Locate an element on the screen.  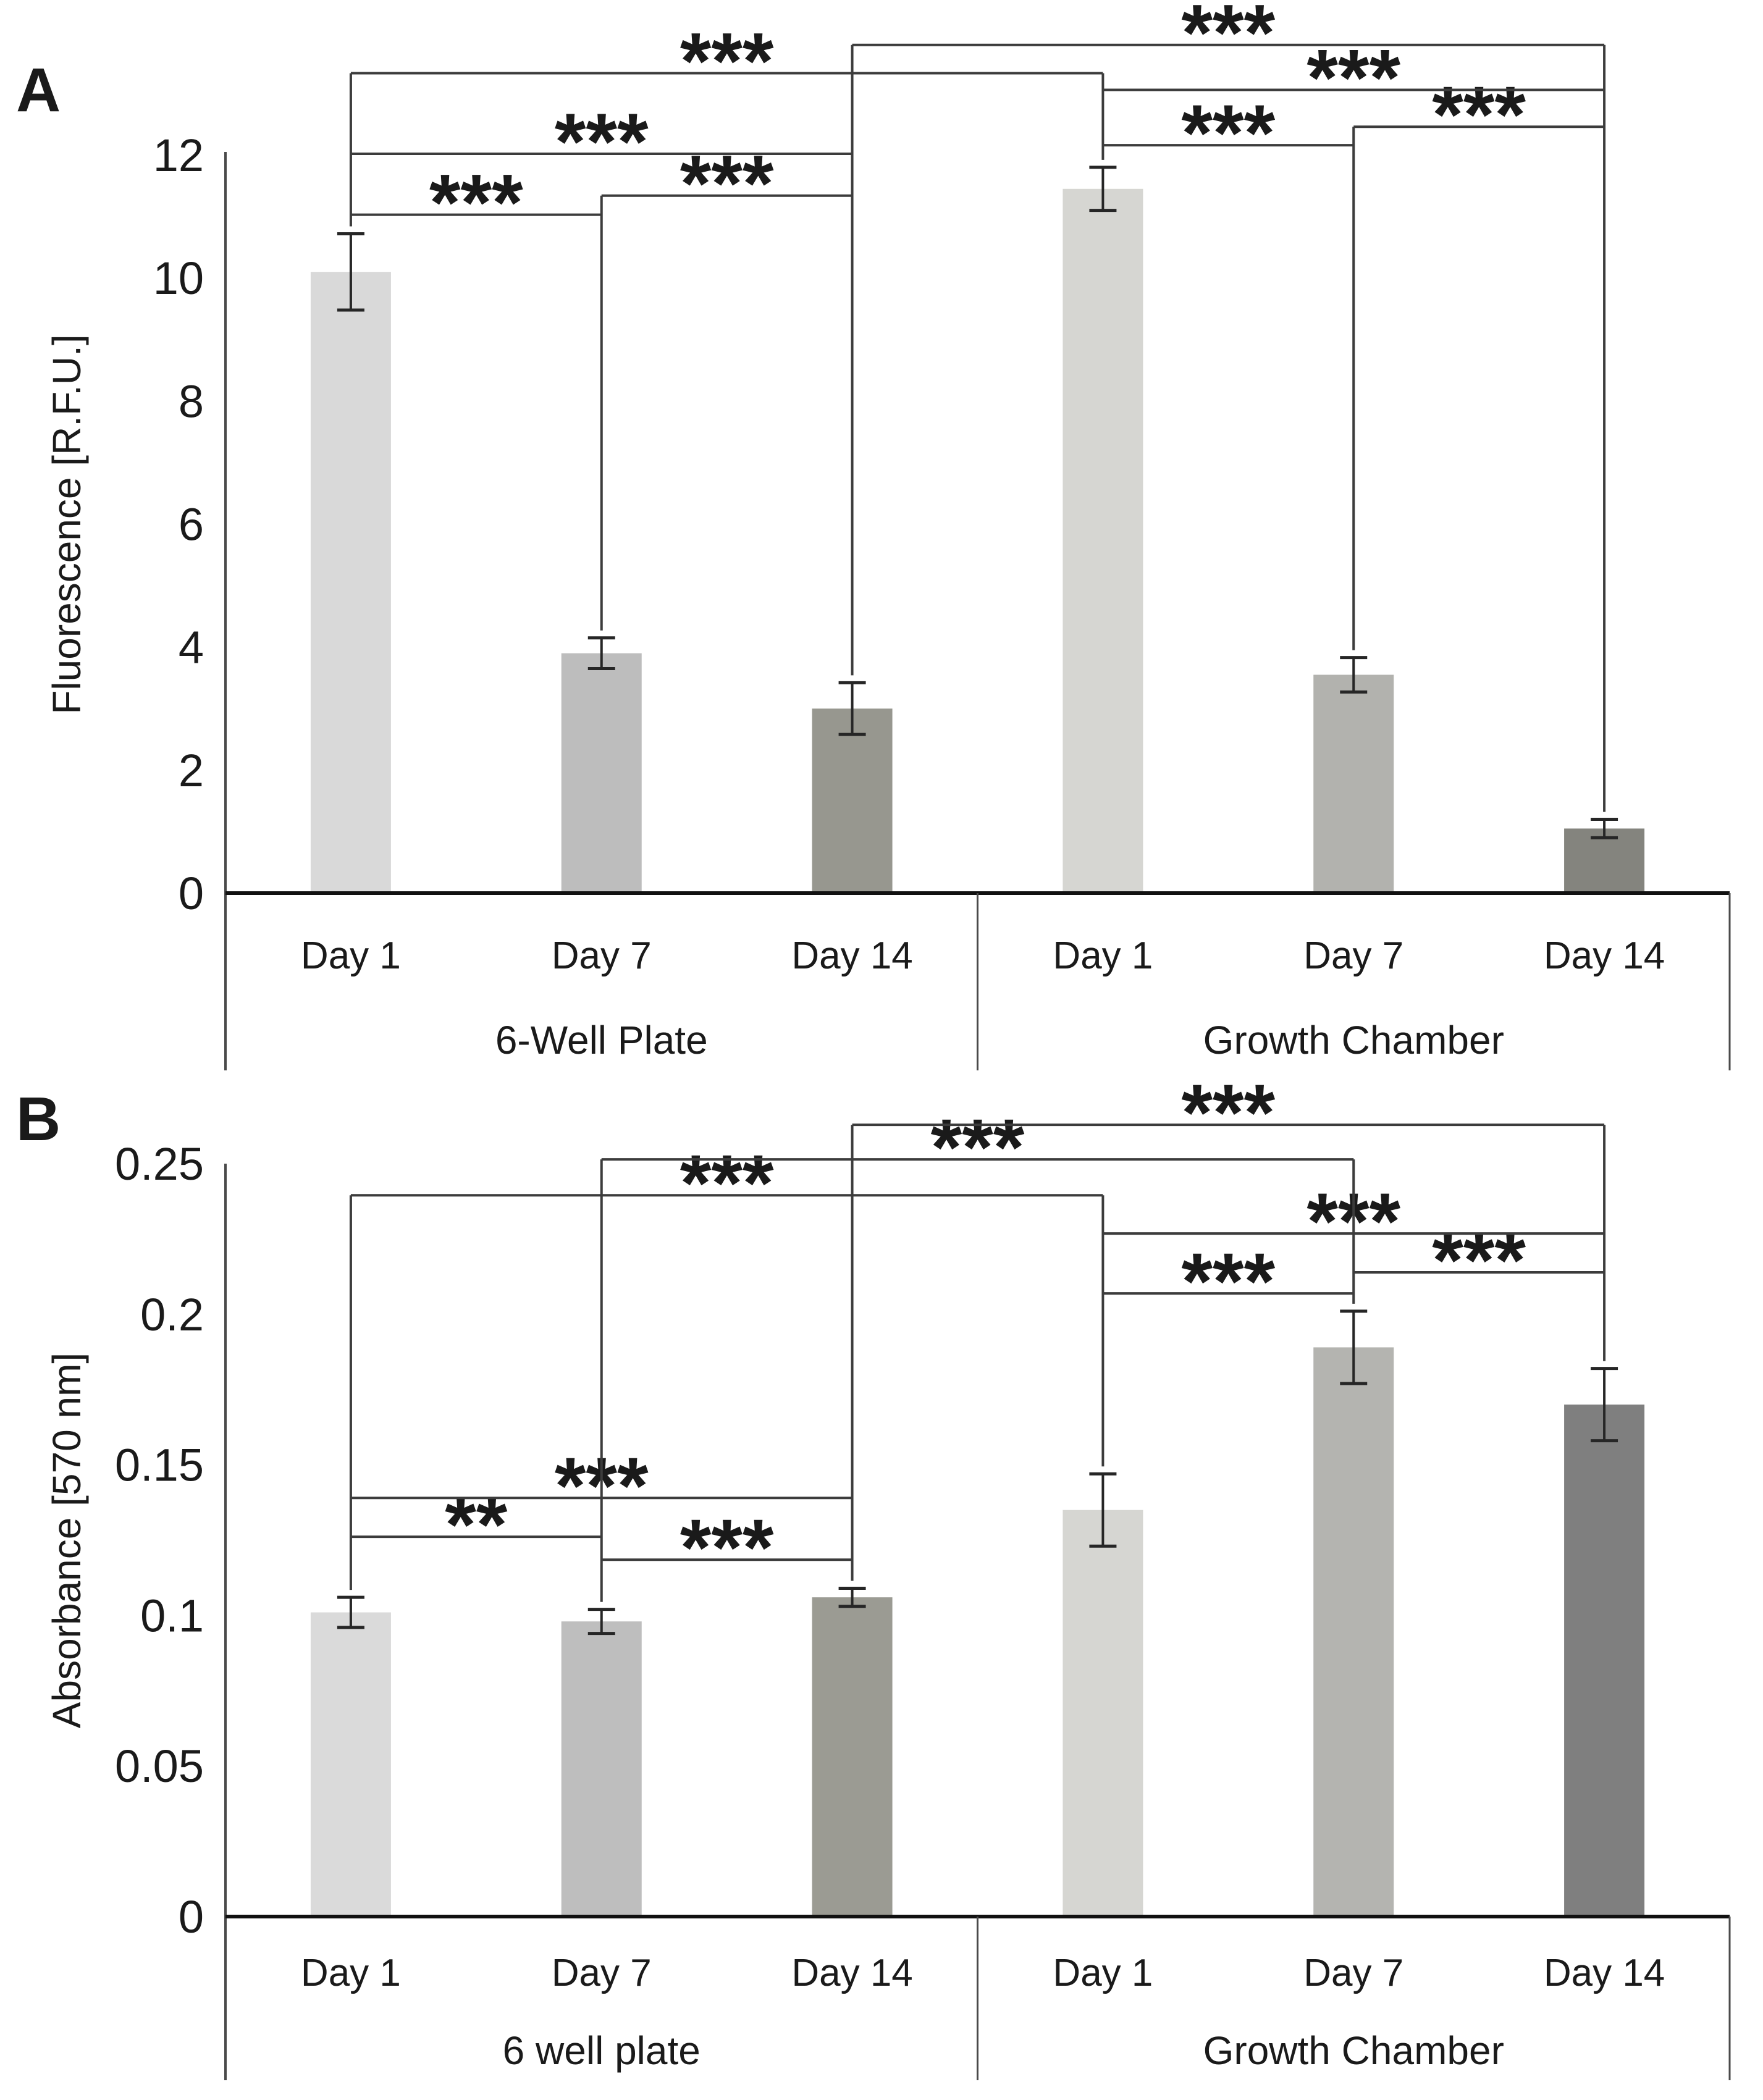
y-tick-label: 0.1 is located at coordinates (172, 1615).